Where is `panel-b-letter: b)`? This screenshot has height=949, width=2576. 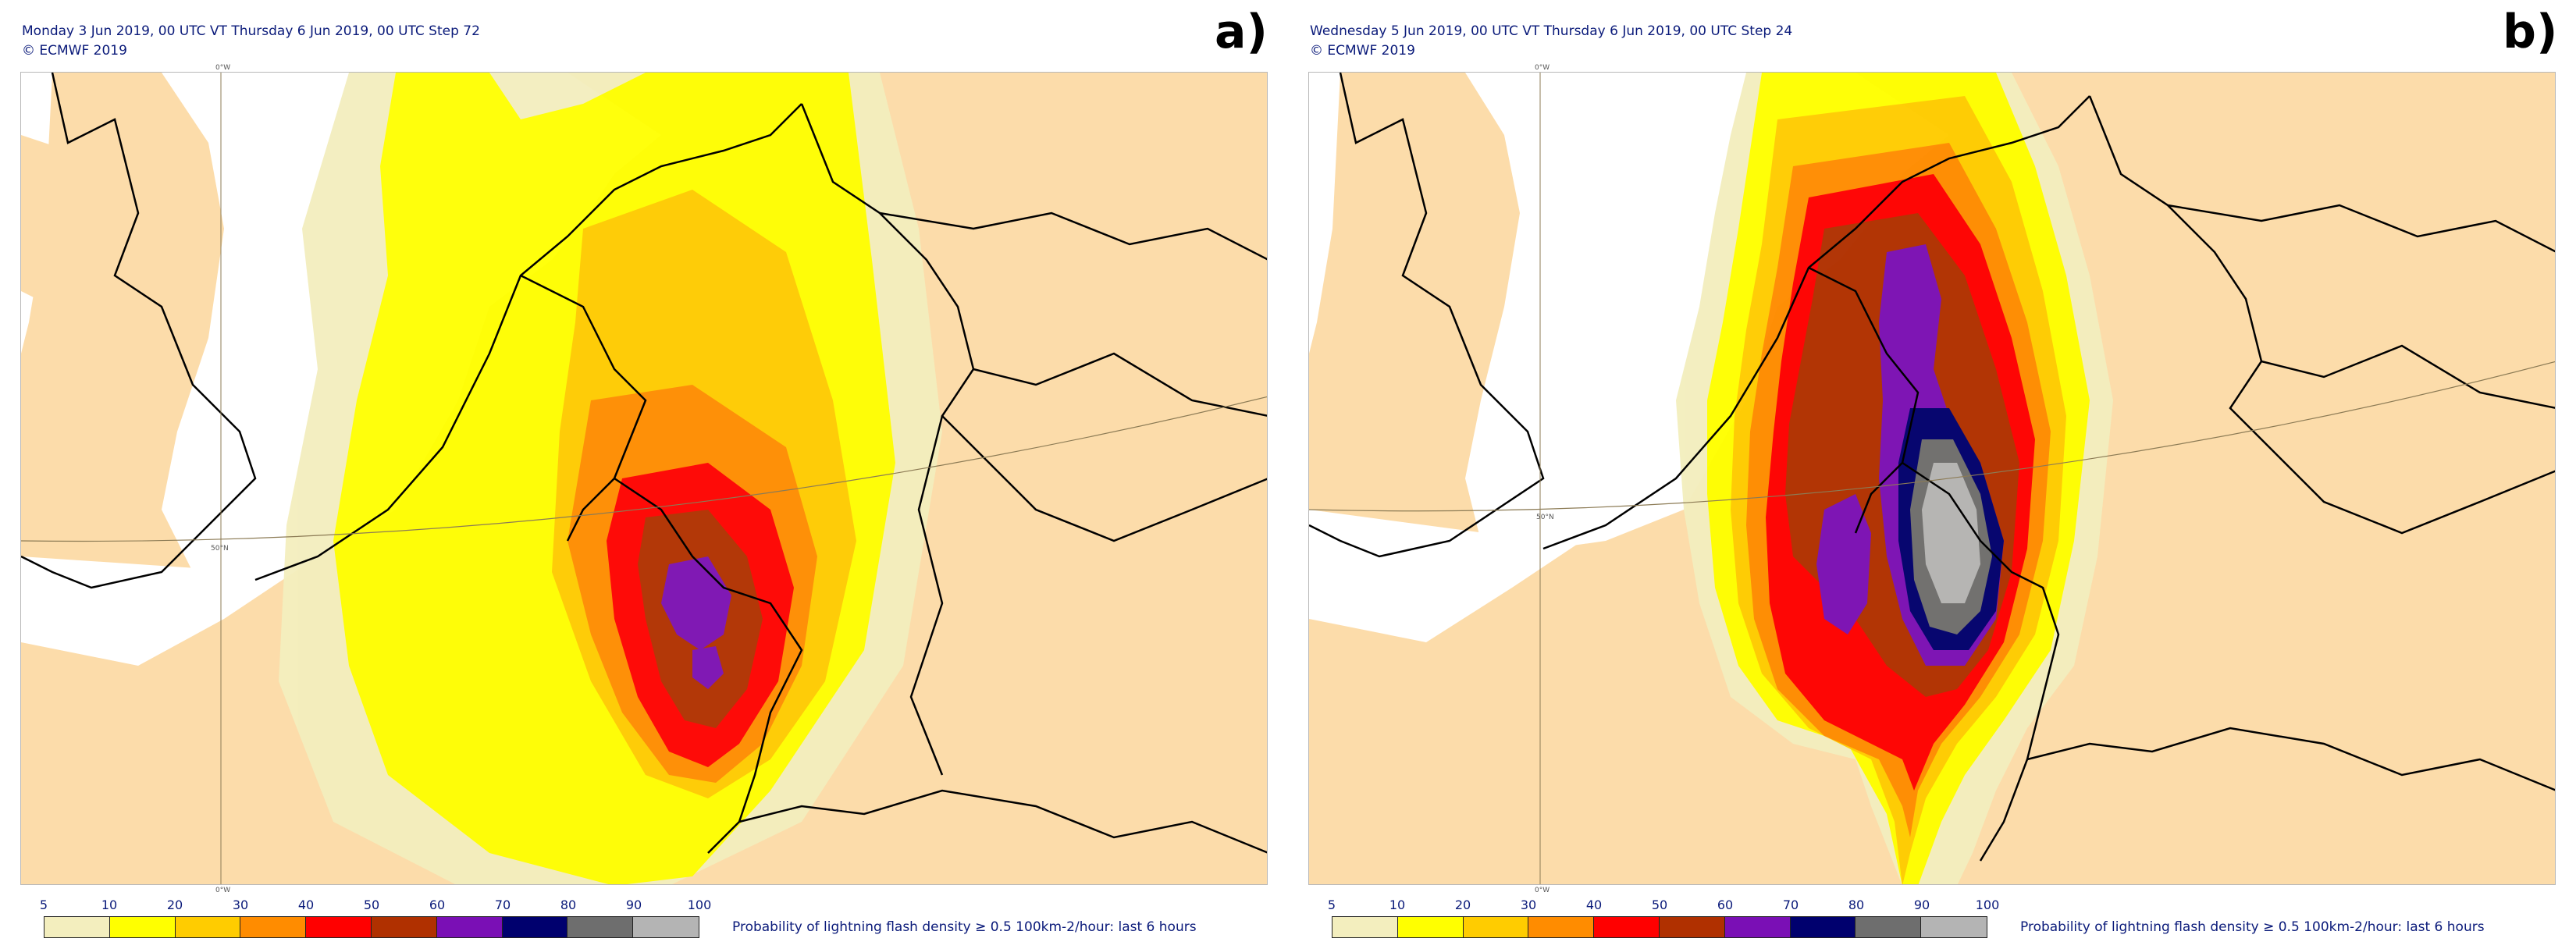
panel-b-letter: b) is located at coordinates (2530, 32).